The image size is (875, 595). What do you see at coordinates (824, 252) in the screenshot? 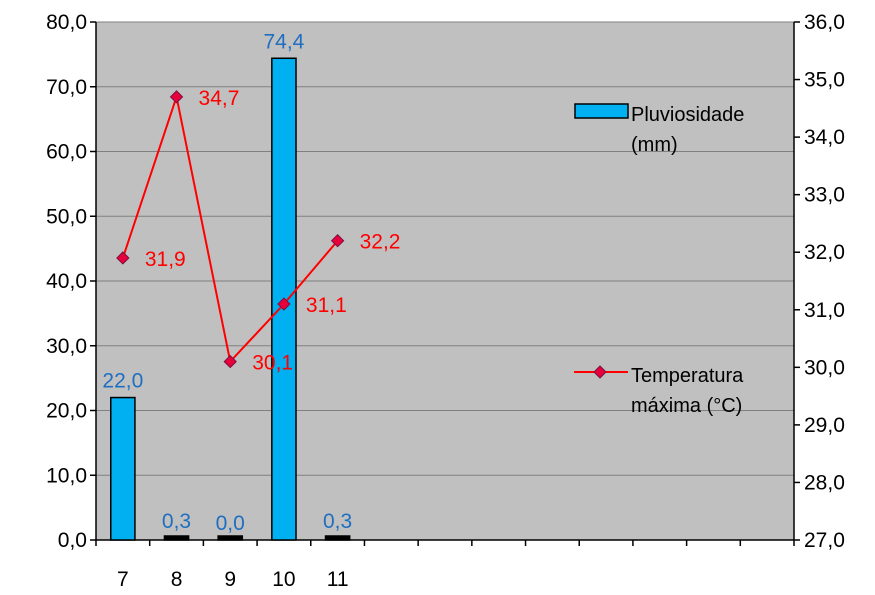
I see `right-tick-label: 32,0` at bounding box center [824, 252].